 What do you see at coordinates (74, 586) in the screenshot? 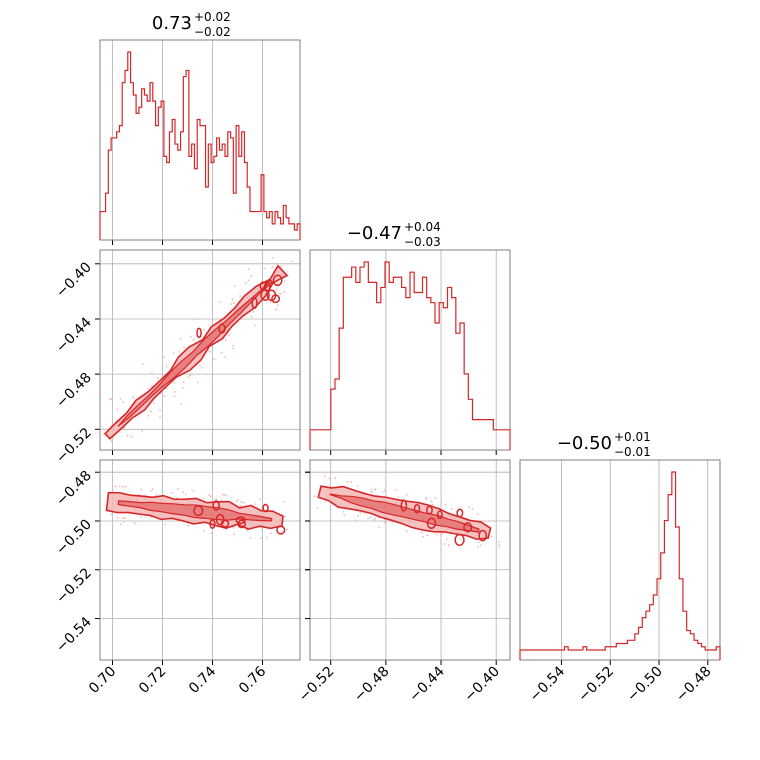
I see `y-tick-label: −0.52` at bounding box center [74, 586].